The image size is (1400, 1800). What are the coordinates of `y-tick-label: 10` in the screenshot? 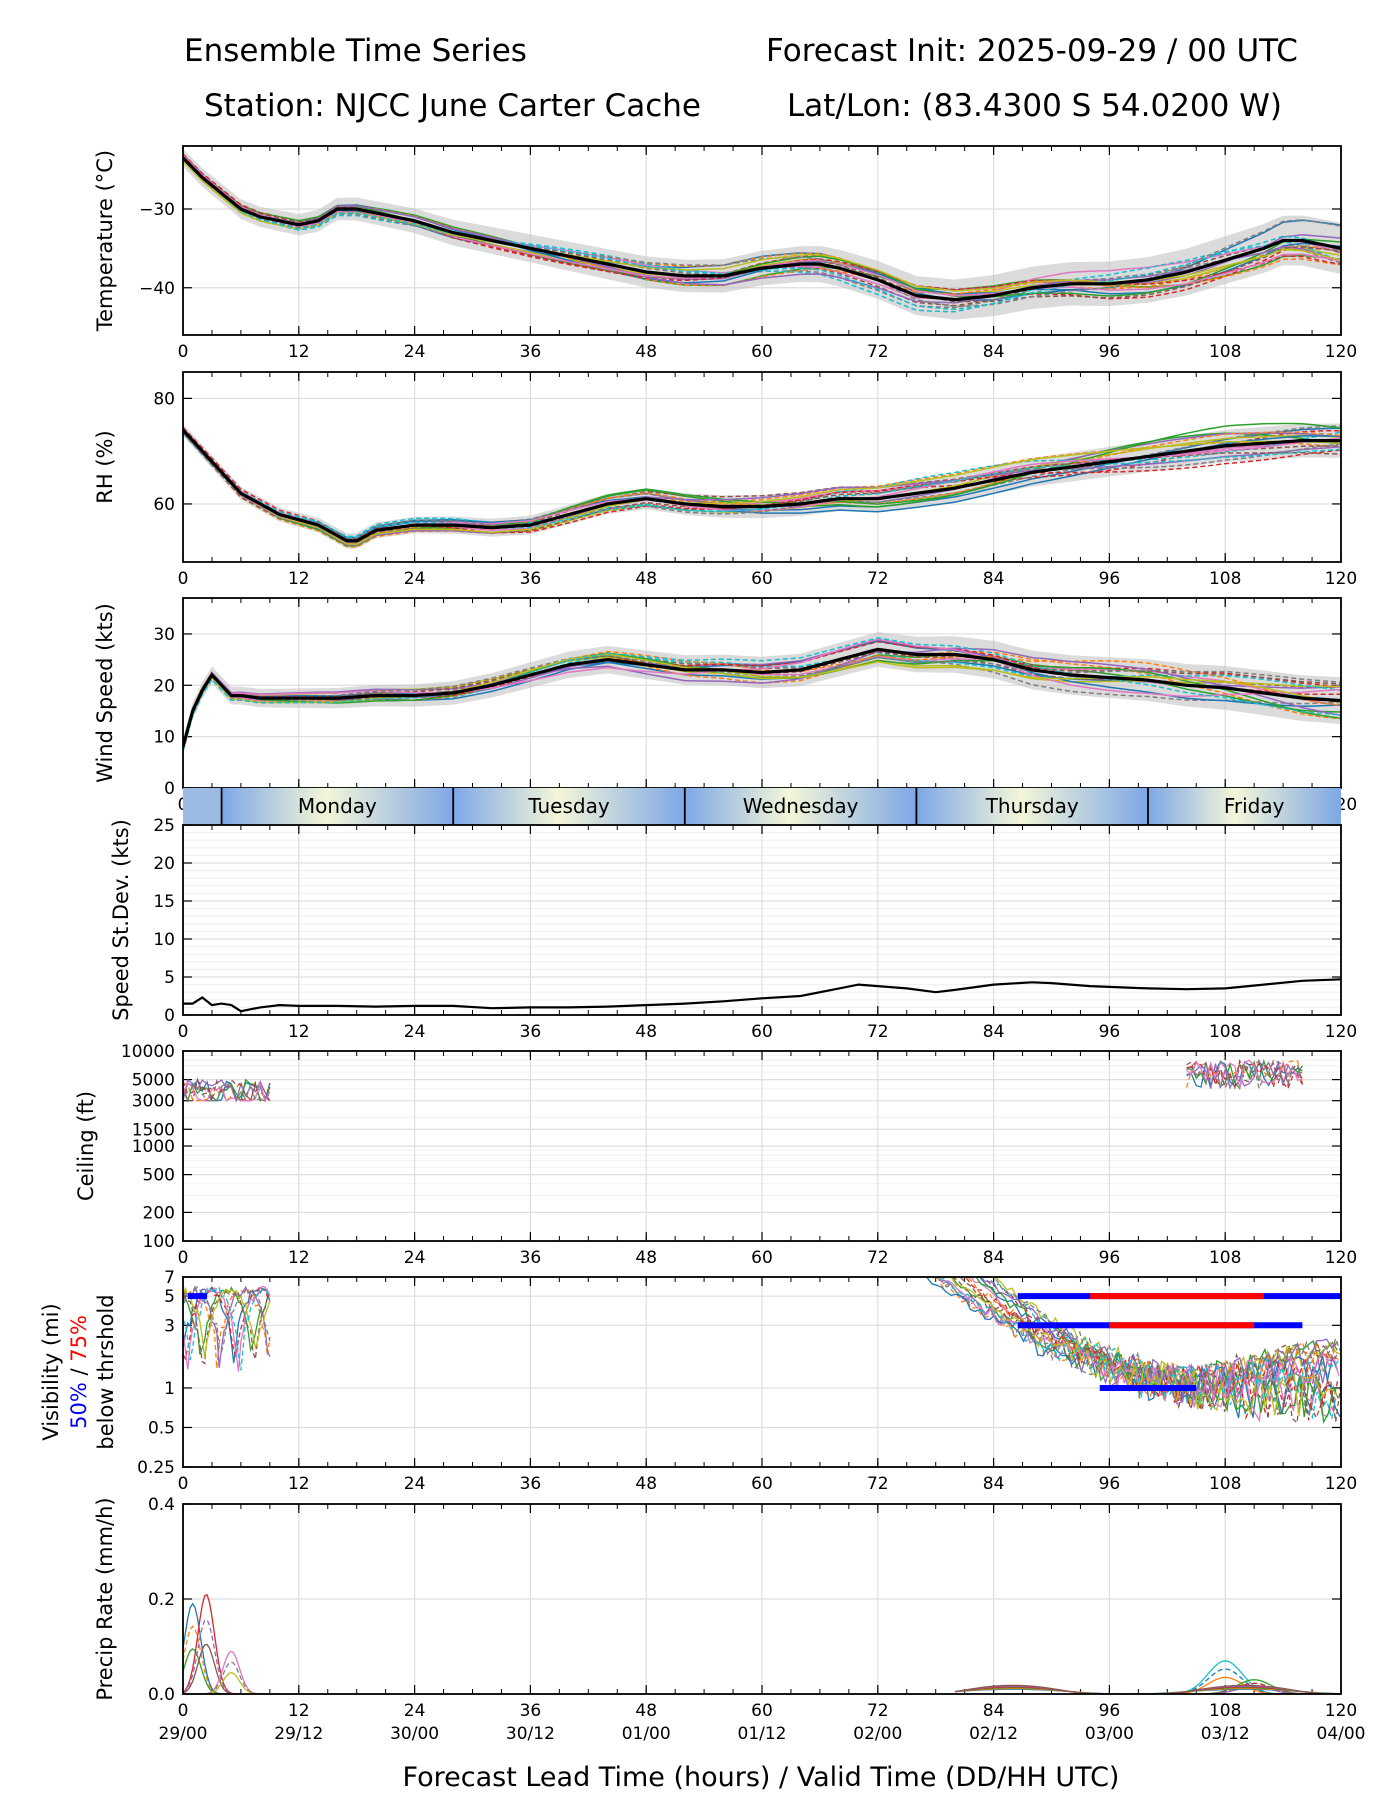 It's located at (164, 738).